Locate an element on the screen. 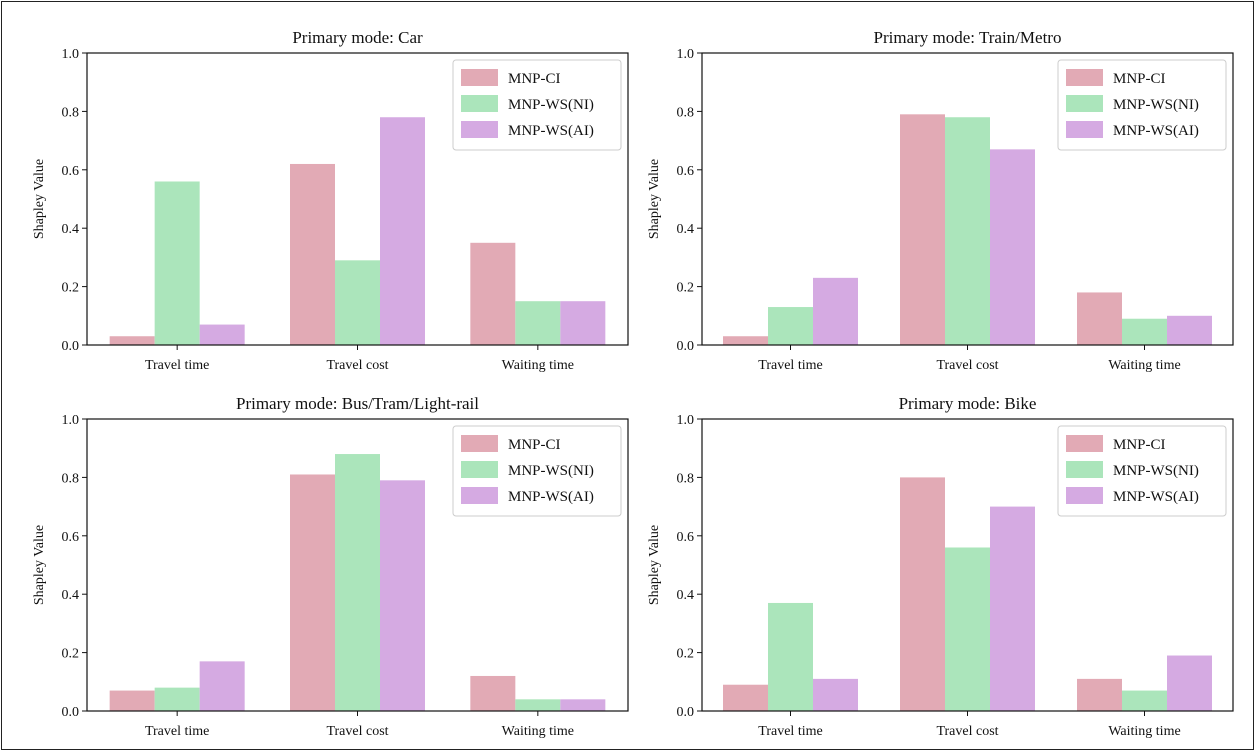  chart-title: Primary mode: Bike is located at coordinates (968, 403).